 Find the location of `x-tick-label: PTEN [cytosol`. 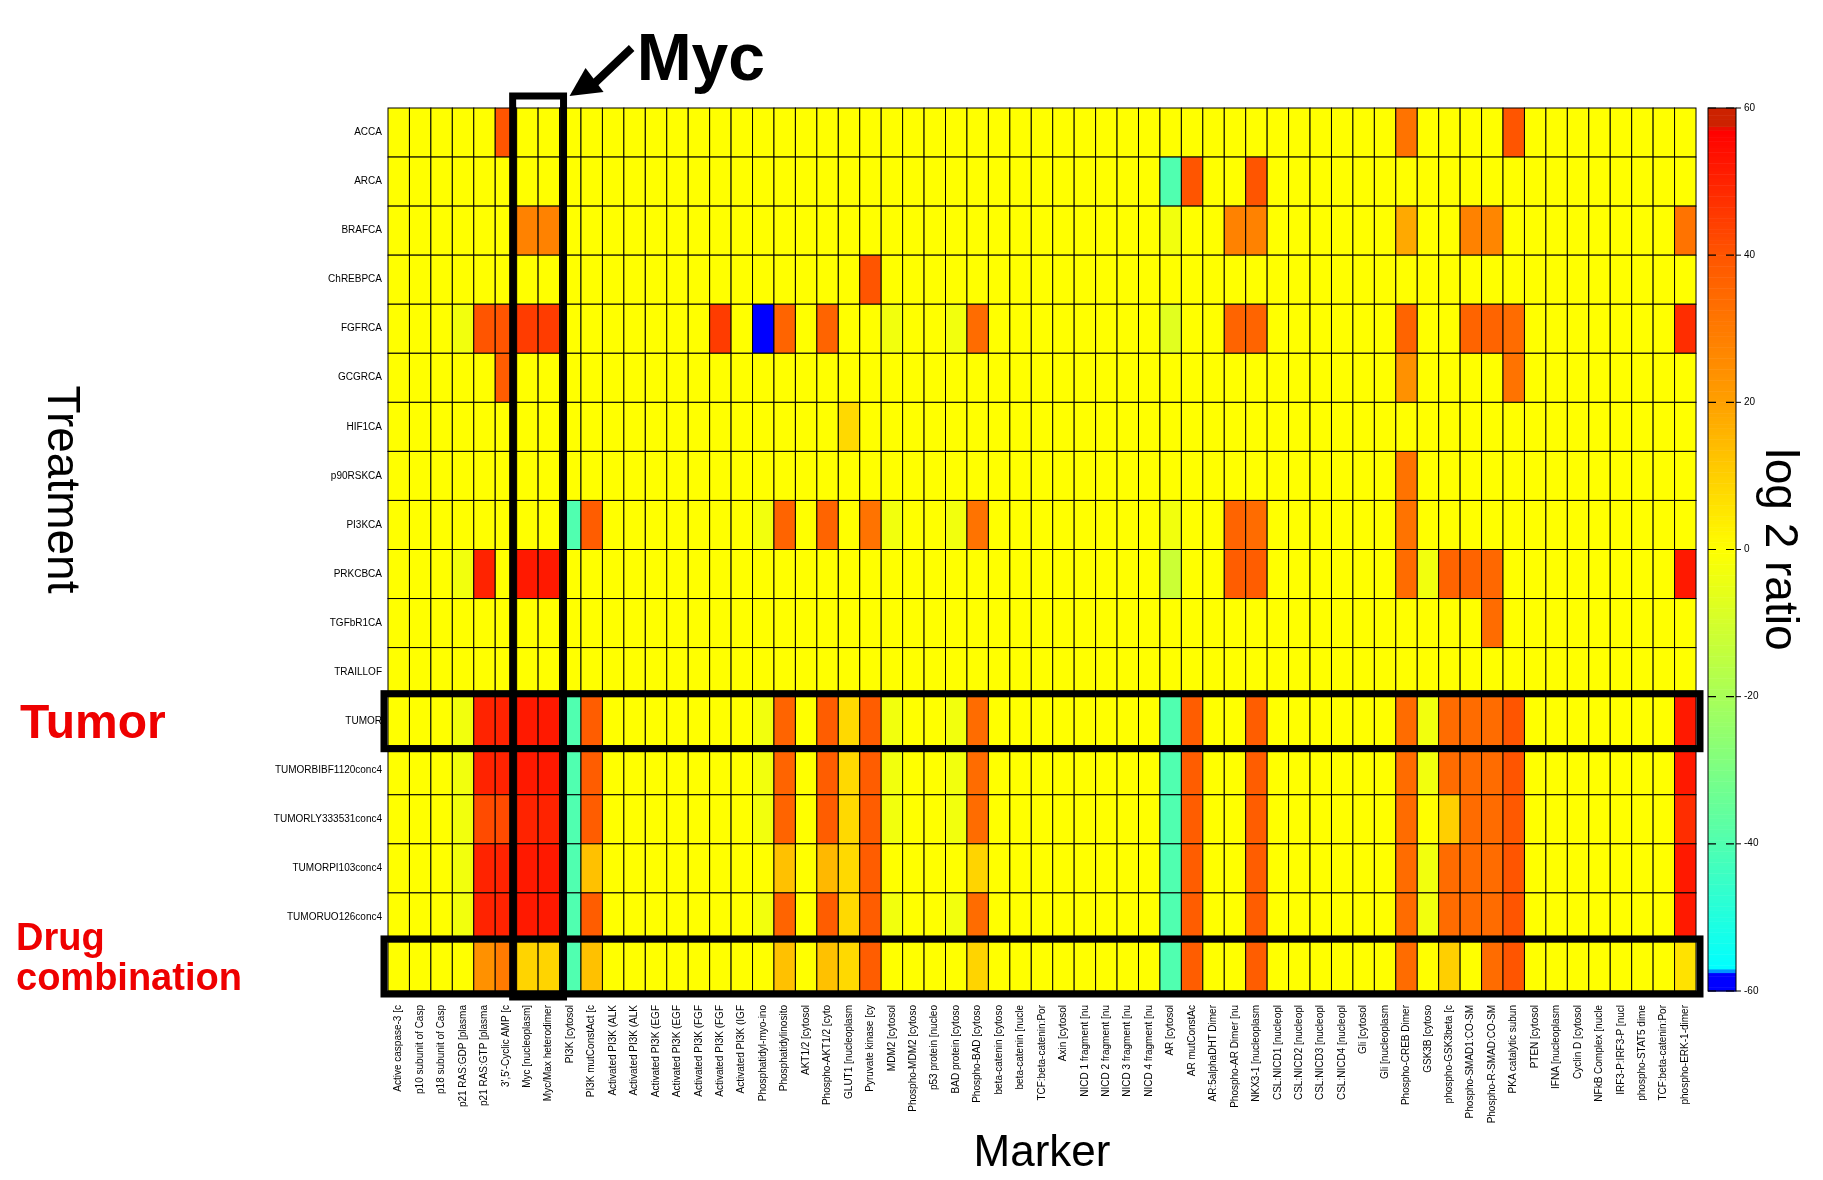

x-tick-label: PTEN [cytosol is located at coordinates (1534, 1037).